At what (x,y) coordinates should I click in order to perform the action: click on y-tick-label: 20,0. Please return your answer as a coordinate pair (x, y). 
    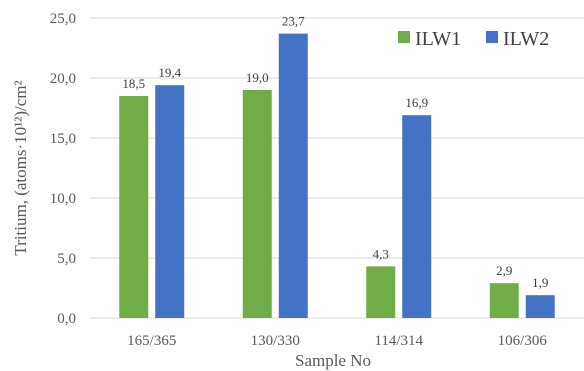
    Looking at the image, I should click on (63, 79).